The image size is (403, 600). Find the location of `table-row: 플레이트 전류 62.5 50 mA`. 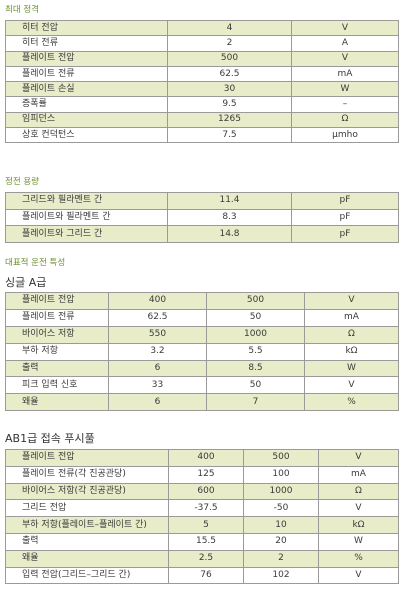

table-row: 플레이트 전류 62.5 50 mA is located at coordinates (202, 317).